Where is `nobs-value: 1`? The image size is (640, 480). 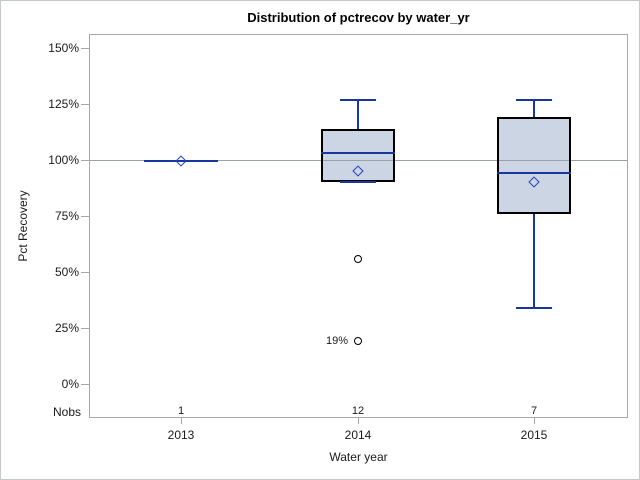
nobs-value: 1 is located at coordinates (181, 411).